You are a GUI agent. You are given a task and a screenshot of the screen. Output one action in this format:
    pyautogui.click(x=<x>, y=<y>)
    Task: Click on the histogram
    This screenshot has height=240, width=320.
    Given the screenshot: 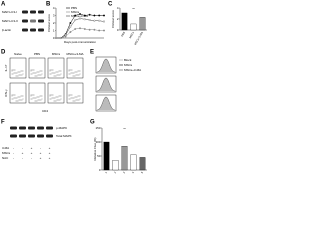 What is the action you would take?
    pyautogui.click(x=106, y=103)
    